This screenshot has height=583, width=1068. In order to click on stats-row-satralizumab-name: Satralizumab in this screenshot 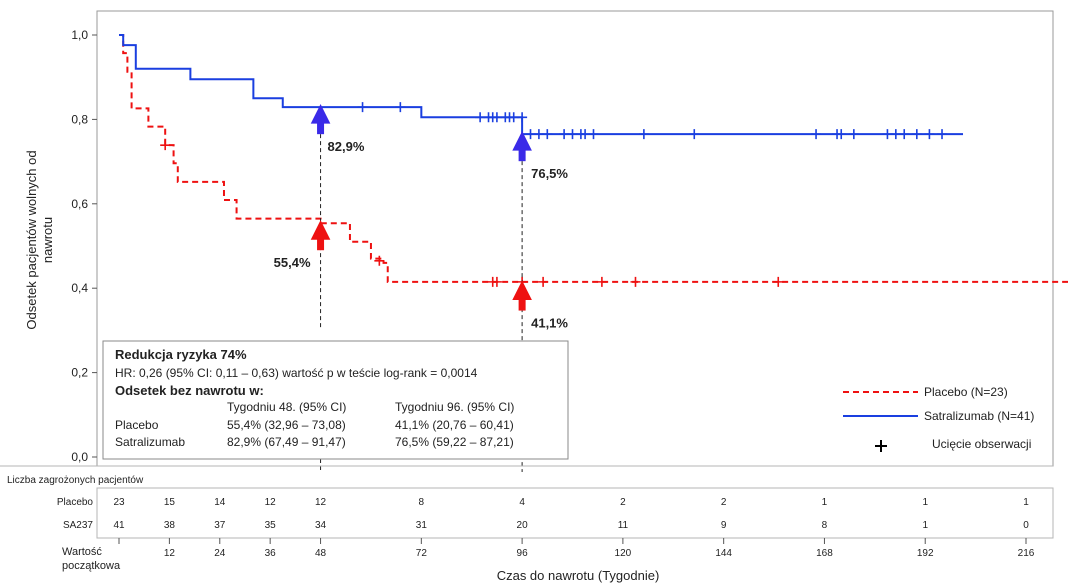, I will do `click(150, 442)`.